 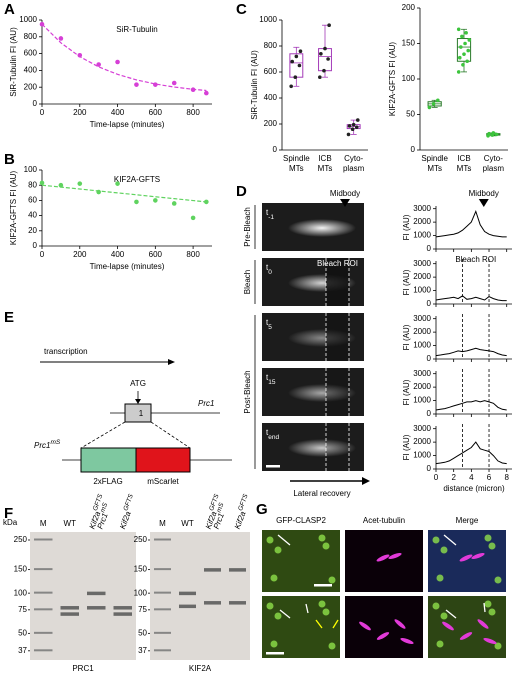 What do you see at coordinates (409, 43) in the screenshot?
I see `y-tick-label: 150` at bounding box center [409, 43].